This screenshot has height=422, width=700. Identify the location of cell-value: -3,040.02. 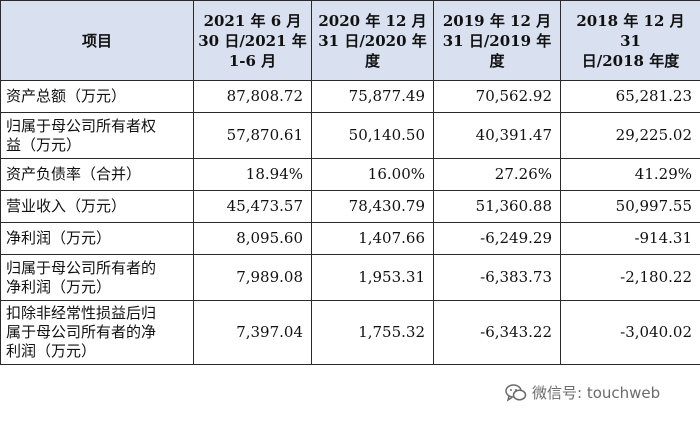
(630, 332).